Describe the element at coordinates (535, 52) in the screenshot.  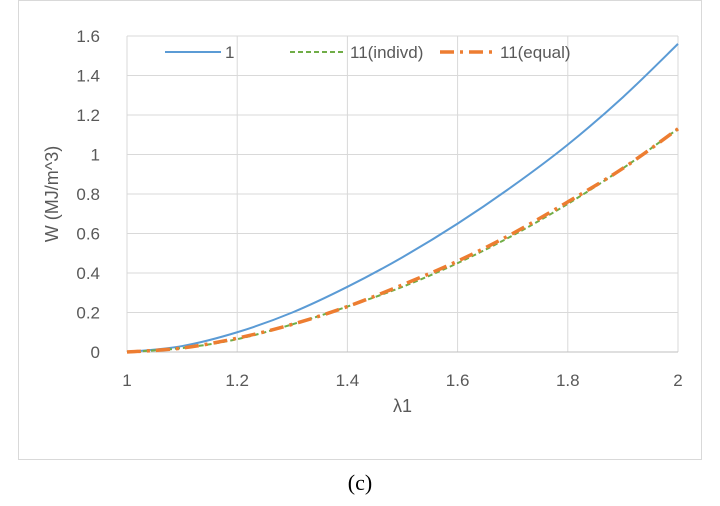
I see `legend-label-3: 11(equal)` at that location.